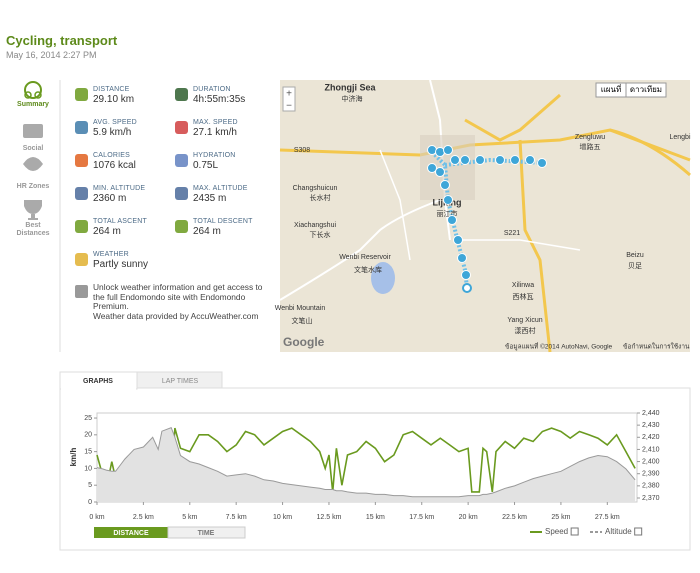 This screenshot has height=573, width=700. Describe the element at coordinates (210, 198) in the screenshot. I see `stat-value: 2435 m` at that location.